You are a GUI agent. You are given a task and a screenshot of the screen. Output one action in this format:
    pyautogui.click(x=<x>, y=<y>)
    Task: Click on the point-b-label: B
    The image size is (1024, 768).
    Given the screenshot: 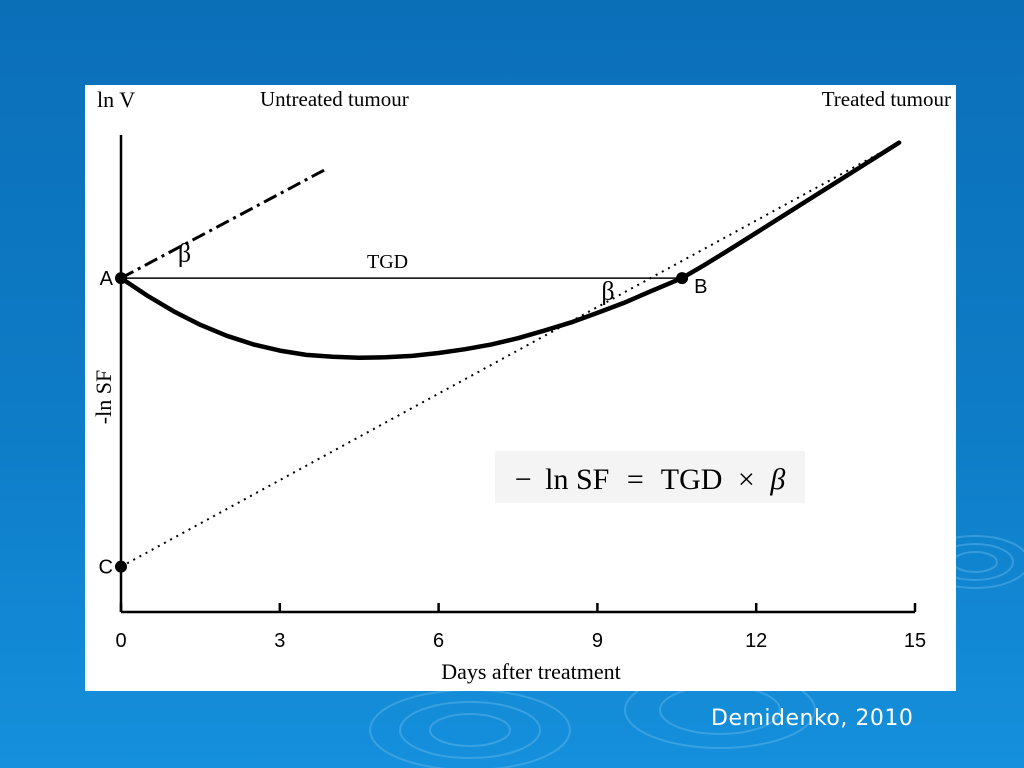 What is the action you would take?
    pyautogui.click(x=700, y=287)
    